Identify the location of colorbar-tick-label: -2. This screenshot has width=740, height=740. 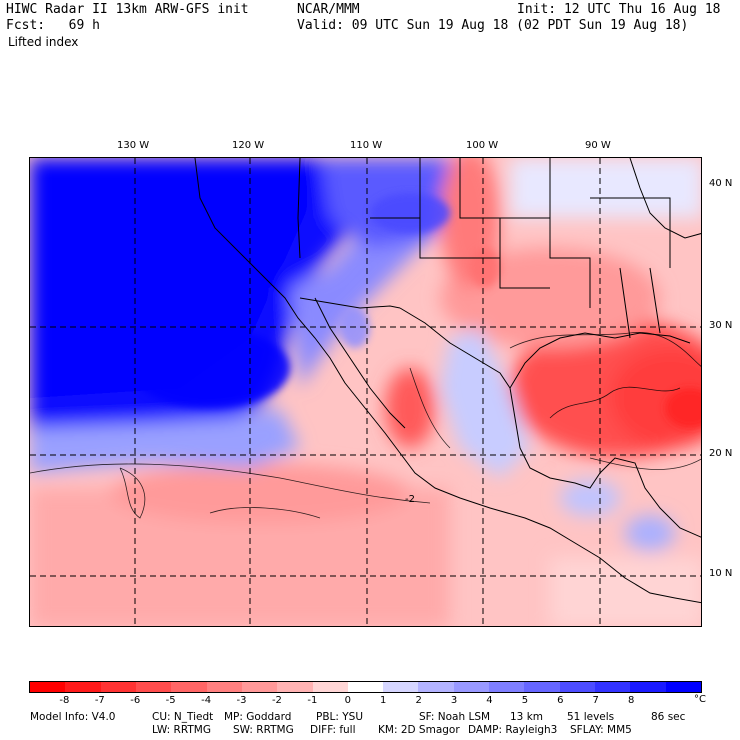
(276, 700).